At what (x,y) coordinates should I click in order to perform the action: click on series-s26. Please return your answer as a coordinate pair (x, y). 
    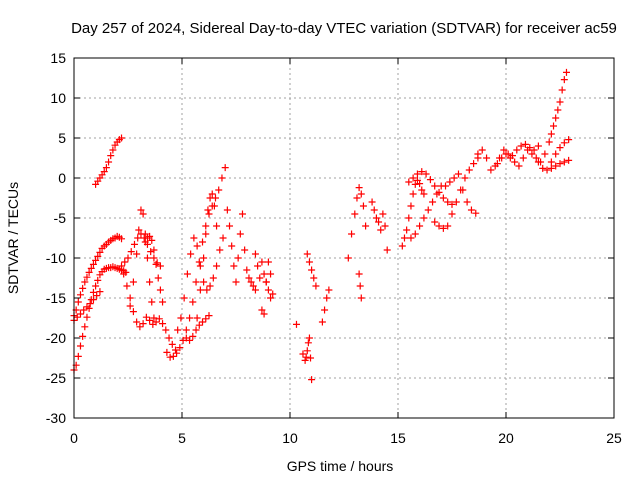
    Looking at the image, I should click on (461, 193).